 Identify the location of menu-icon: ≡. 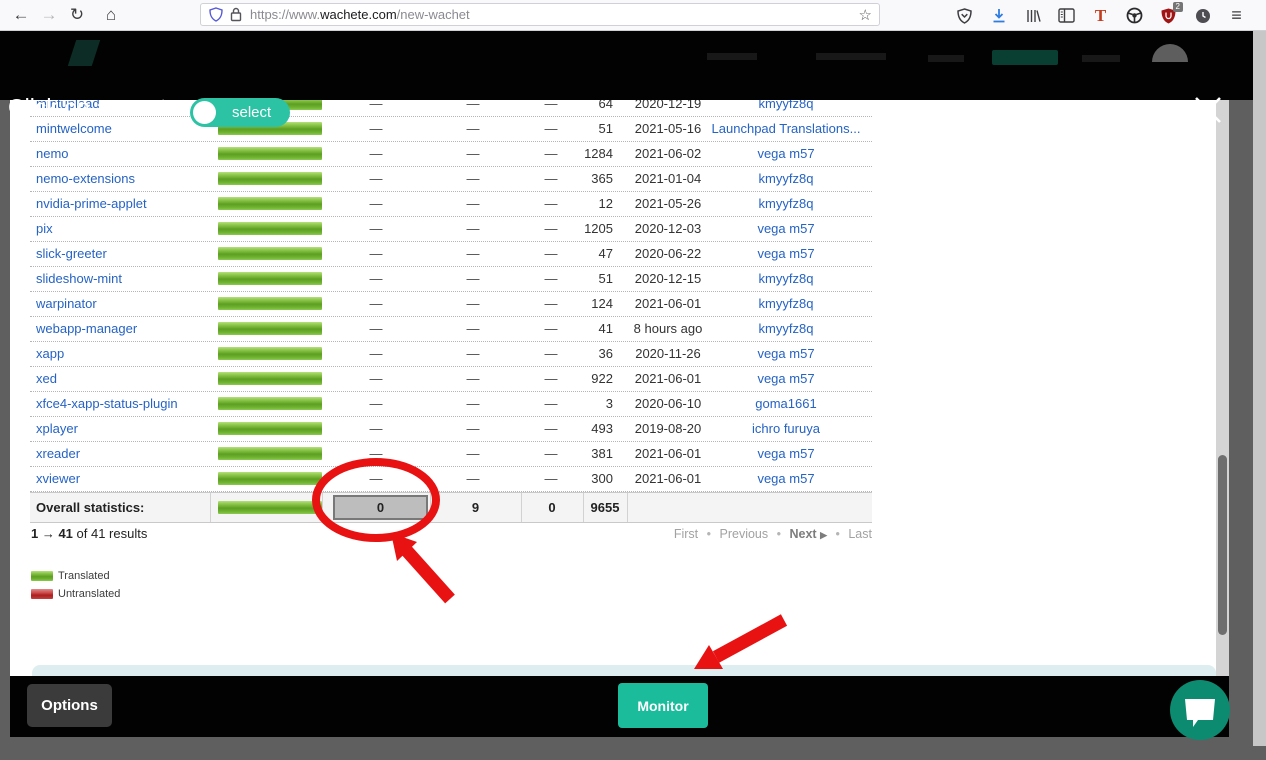
(1236, 15).